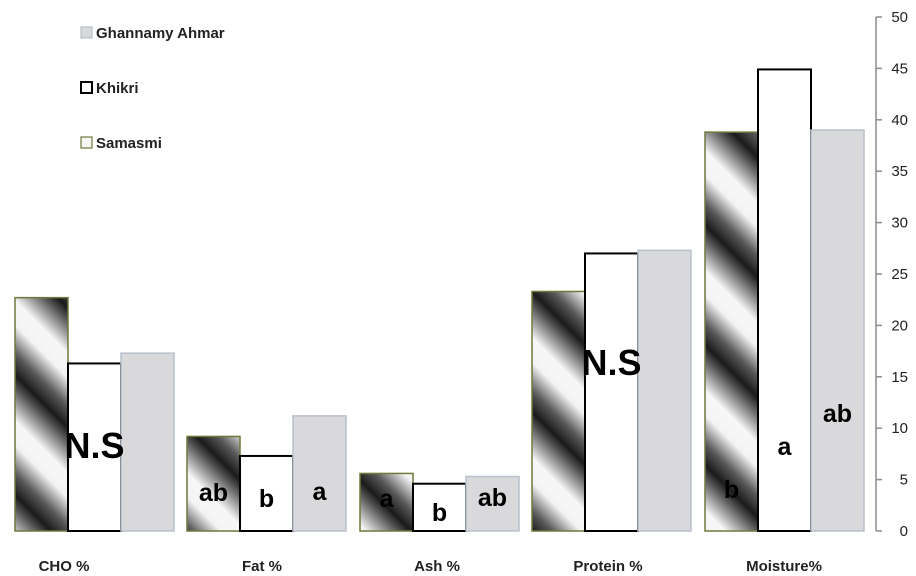 Image resolution: width=916 pixels, height=576 pixels. What do you see at coordinates (899, 120) in the screenshot?
I see `y-tick-label: 40` at bounding box center [899, 120].